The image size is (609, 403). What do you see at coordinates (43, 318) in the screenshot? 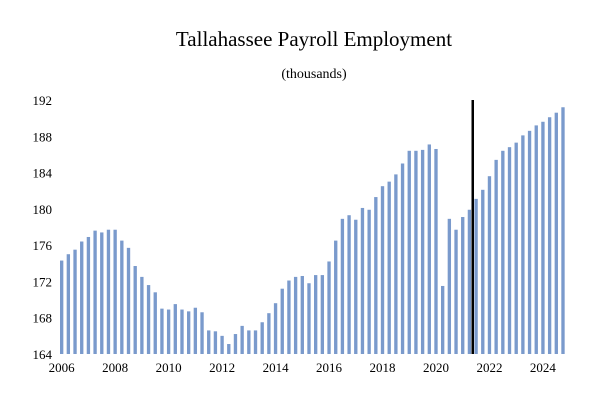
I see `y-tick-label: 168` at bounding box center [43, 318].